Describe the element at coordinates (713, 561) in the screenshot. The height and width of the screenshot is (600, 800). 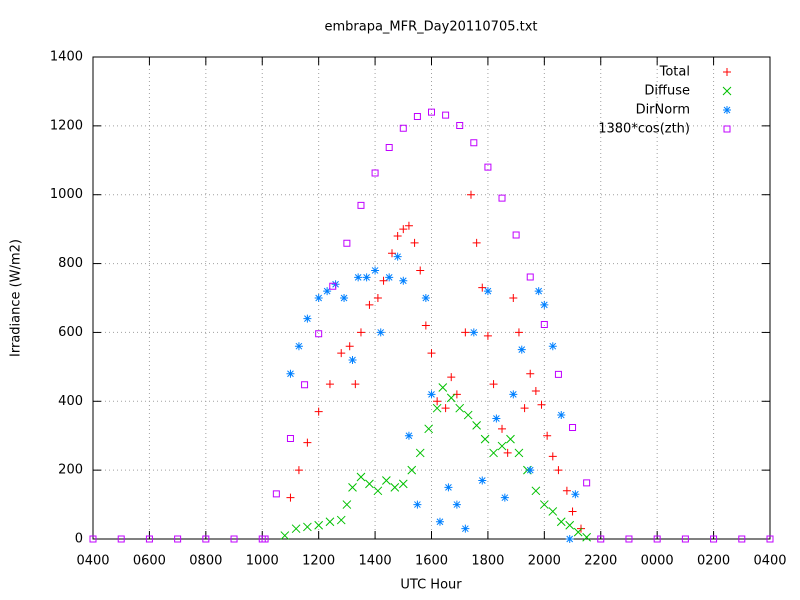
I see `x-tick-label: 0200` at that location.